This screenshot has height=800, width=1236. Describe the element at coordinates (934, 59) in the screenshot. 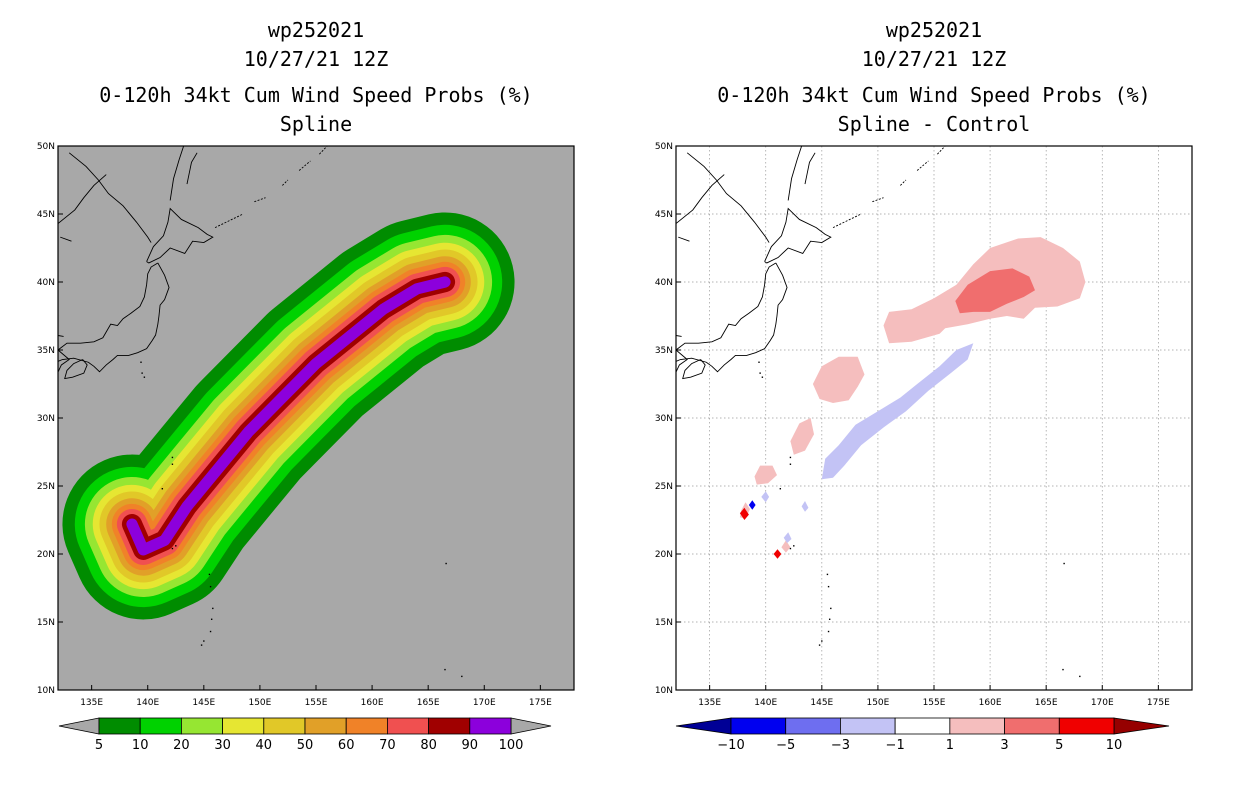

I see `right-title-datetime: 10/27/21 12Z` at that location.